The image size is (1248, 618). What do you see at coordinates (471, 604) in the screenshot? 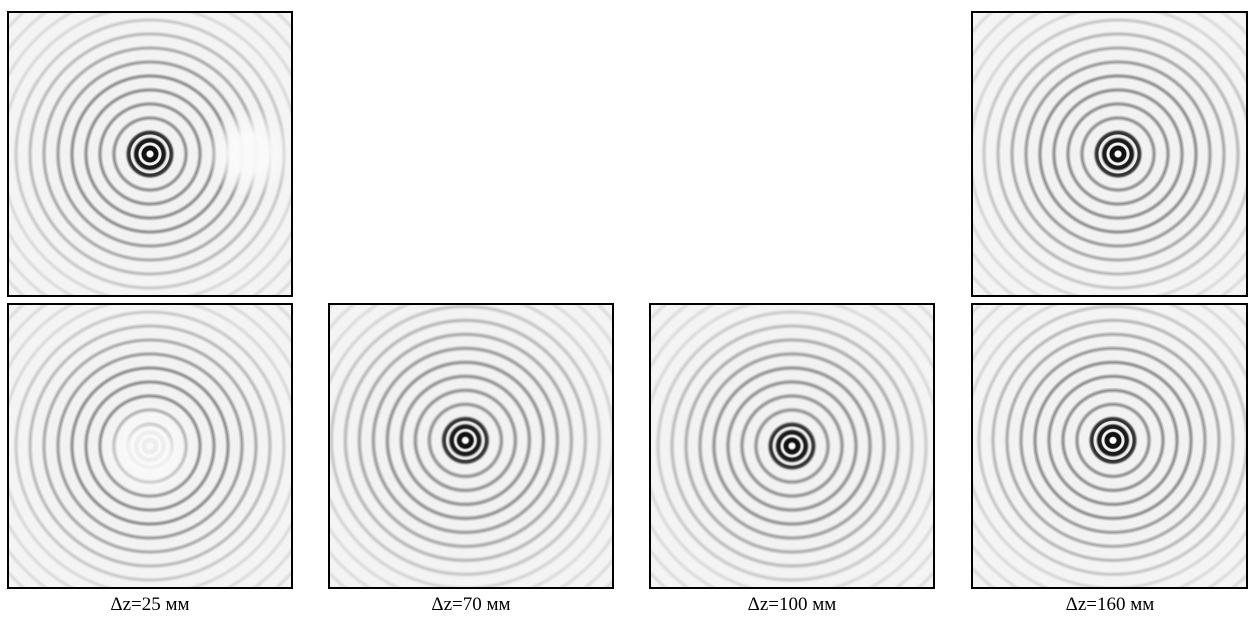
I see `caption: Δz=70 мм` at bounding box center [471, 604].